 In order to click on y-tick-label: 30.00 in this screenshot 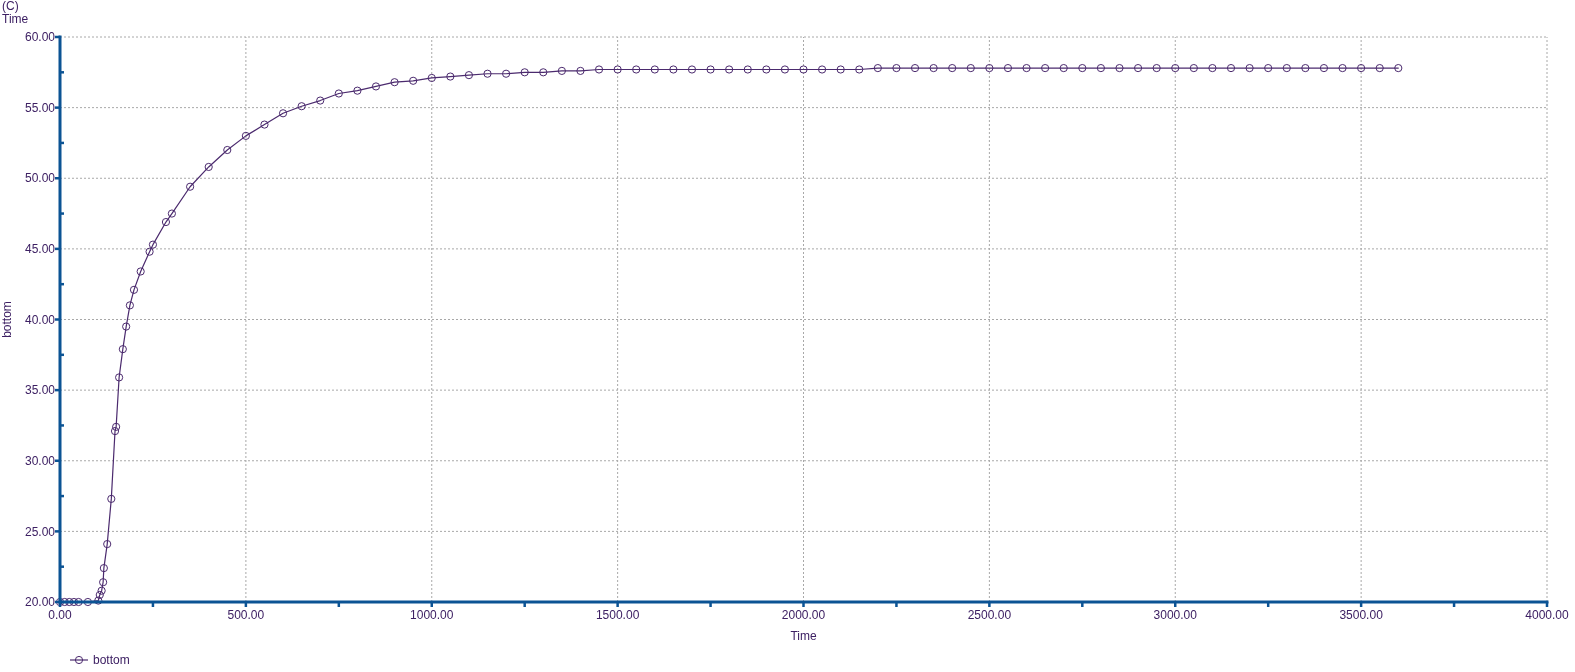, I will do `click(40, 460)`.